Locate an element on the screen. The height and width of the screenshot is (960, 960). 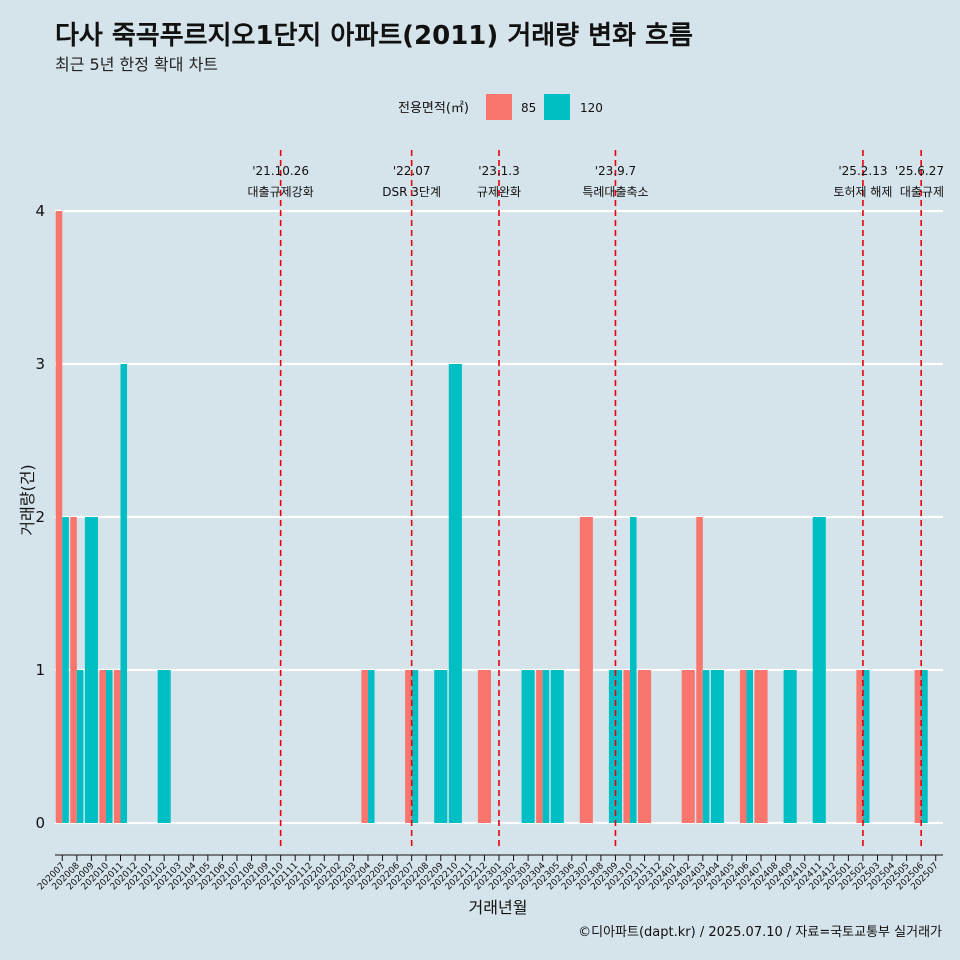
event-name-label: 특례대출축소 is located at coordinates (615, 192).